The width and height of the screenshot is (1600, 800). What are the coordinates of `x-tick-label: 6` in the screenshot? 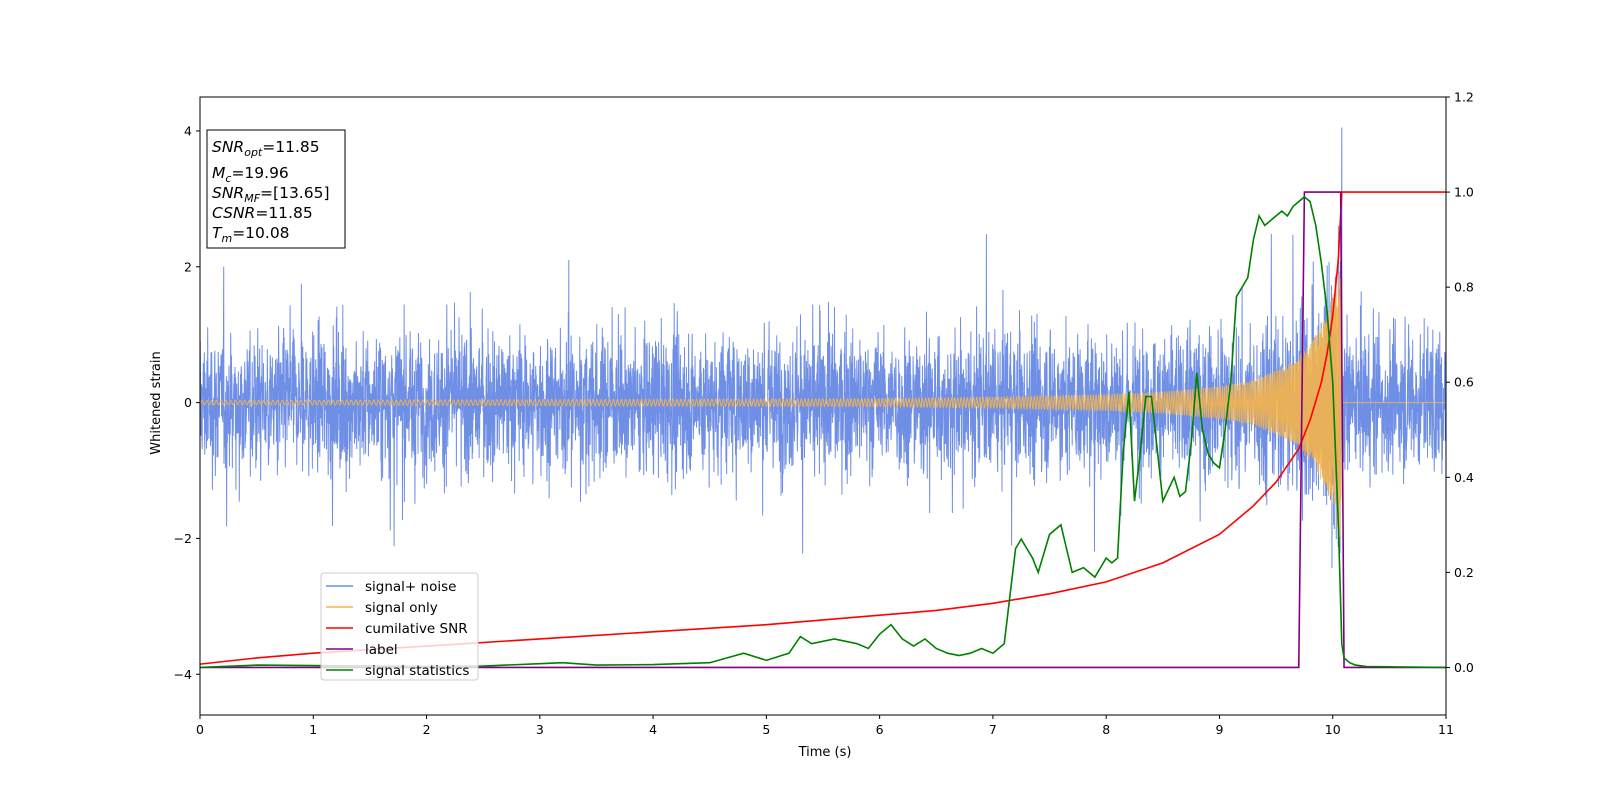 It's located at (880, 729).